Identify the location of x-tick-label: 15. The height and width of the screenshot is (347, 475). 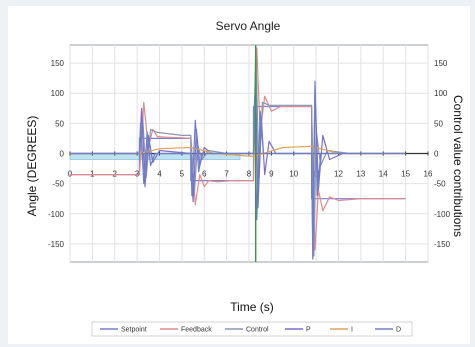
(405, 174).